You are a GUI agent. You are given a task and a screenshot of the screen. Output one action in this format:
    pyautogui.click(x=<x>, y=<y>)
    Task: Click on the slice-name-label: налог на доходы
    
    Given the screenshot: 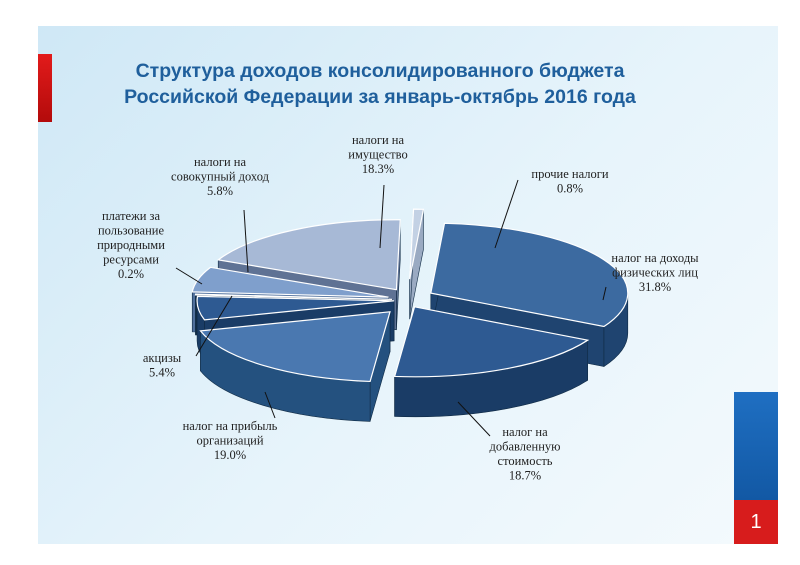 What is the action you would take?
    pyautogui.click(x=655, y=258)
    